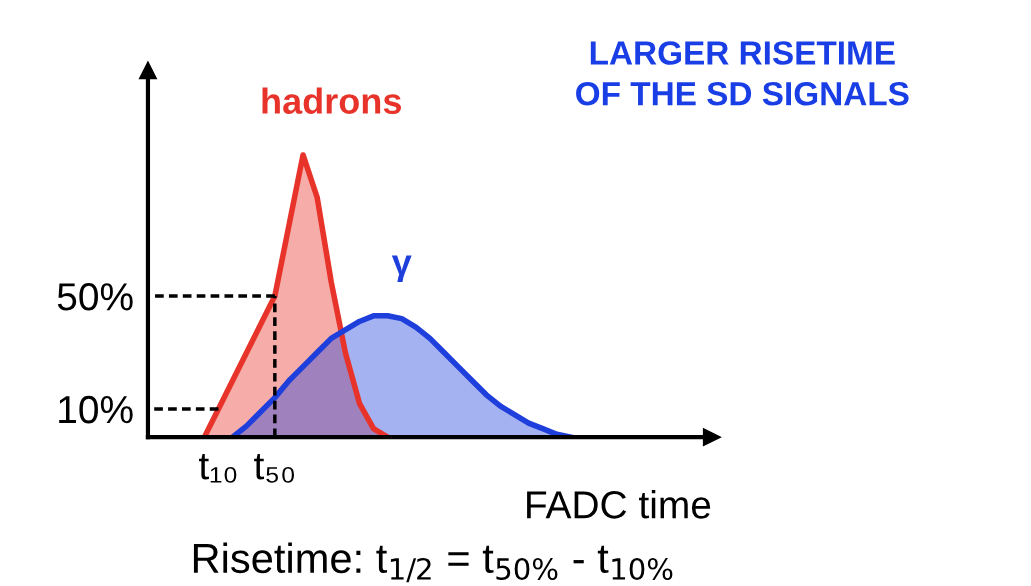 The width and height of the screenshot is (1031, 586). I want to click on text: Risetime: t$_{1/2}$ = t$_{50%}$ - t$_{10%}$, so click(433, 562).